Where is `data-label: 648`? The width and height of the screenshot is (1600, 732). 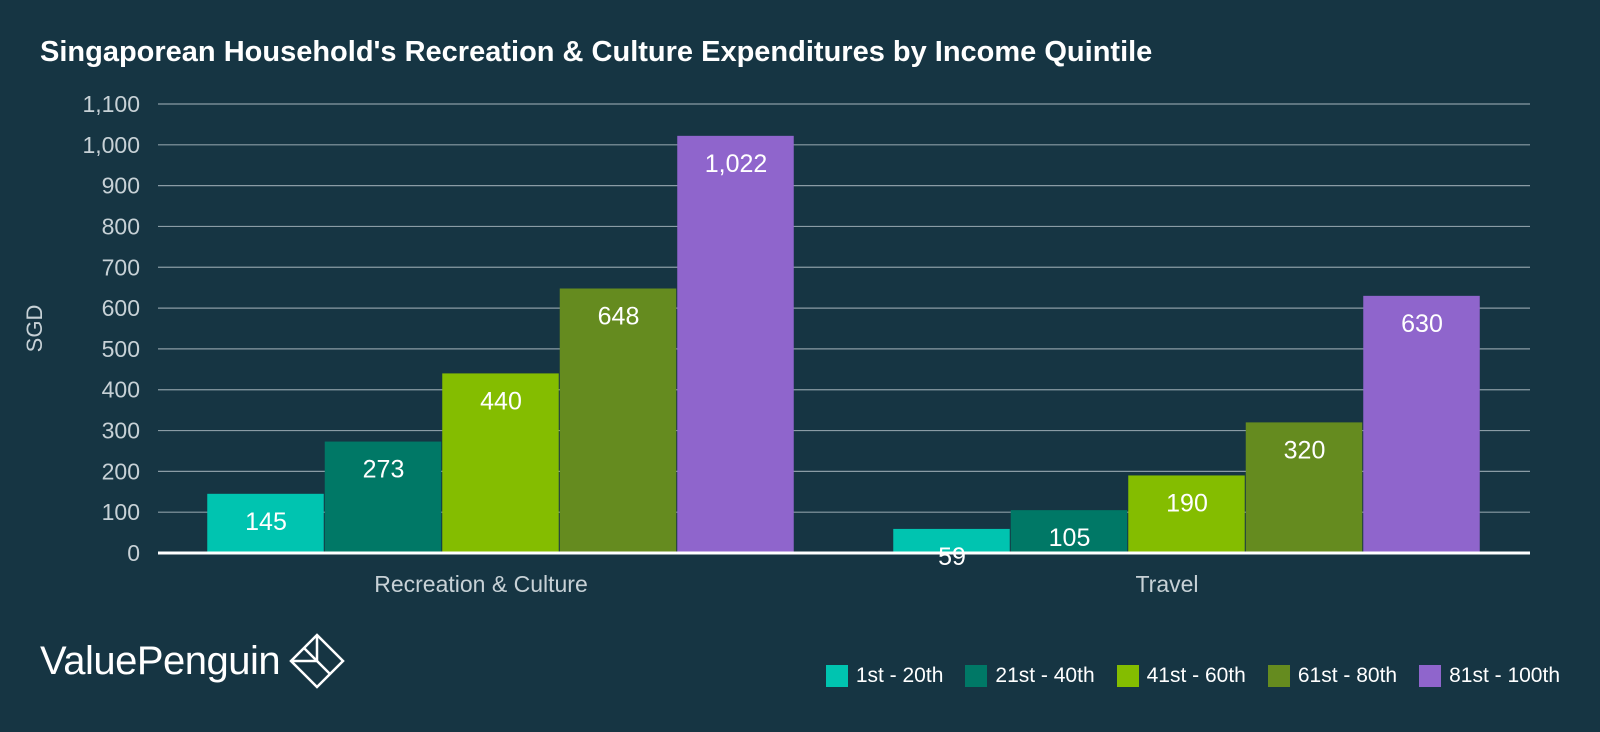 data-label: 648 is located at coordinates (619, 316).